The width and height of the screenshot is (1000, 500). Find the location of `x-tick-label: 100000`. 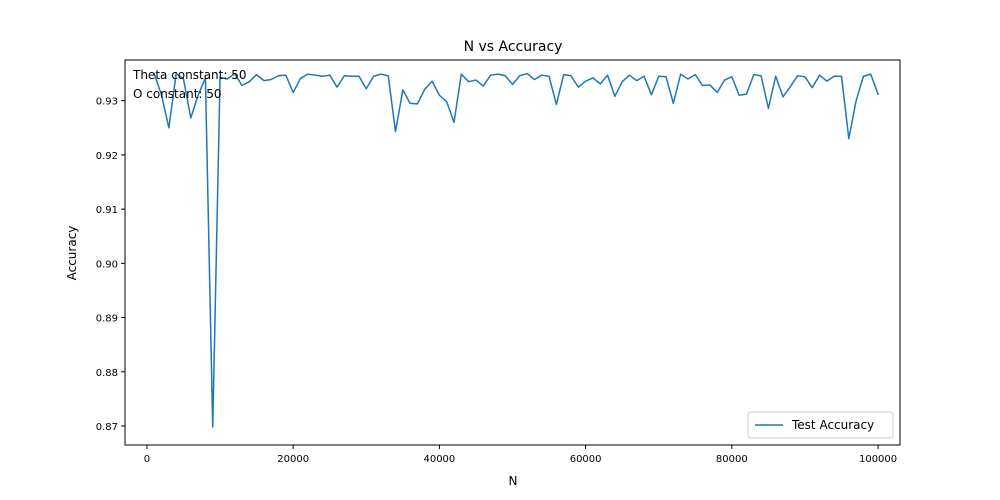

x-tick-label: 100000 is located at coordinates (878, 459).